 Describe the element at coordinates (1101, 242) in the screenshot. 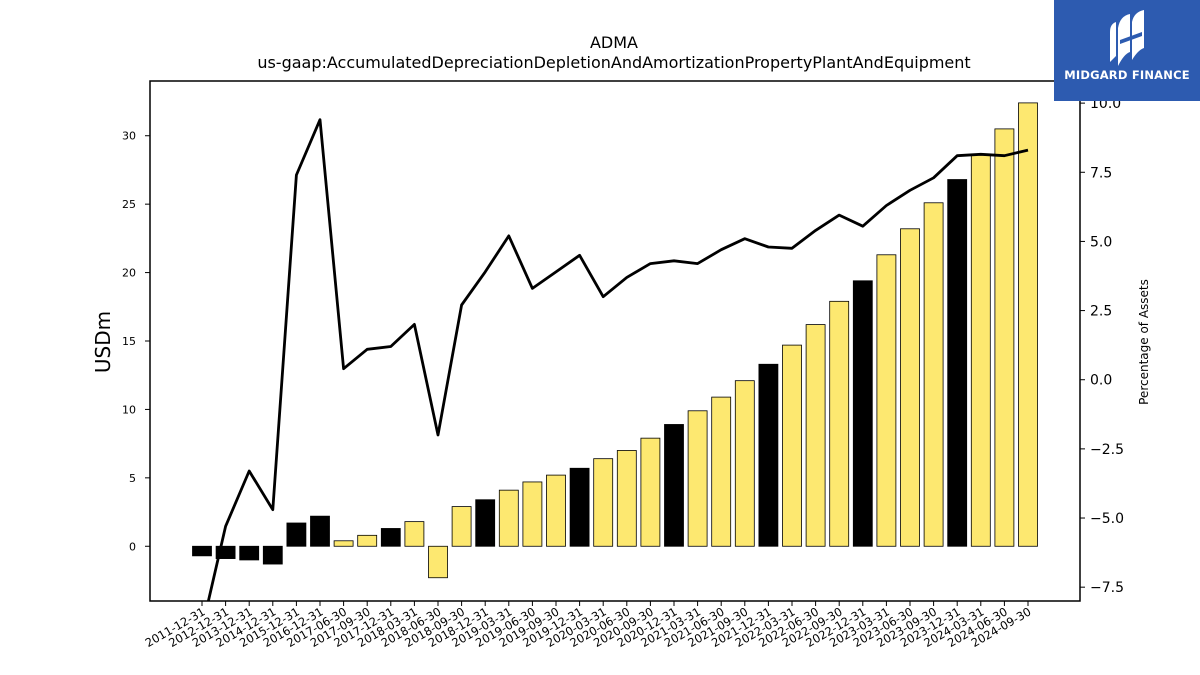

I see `y2-tick-label: 5.0` at that location.